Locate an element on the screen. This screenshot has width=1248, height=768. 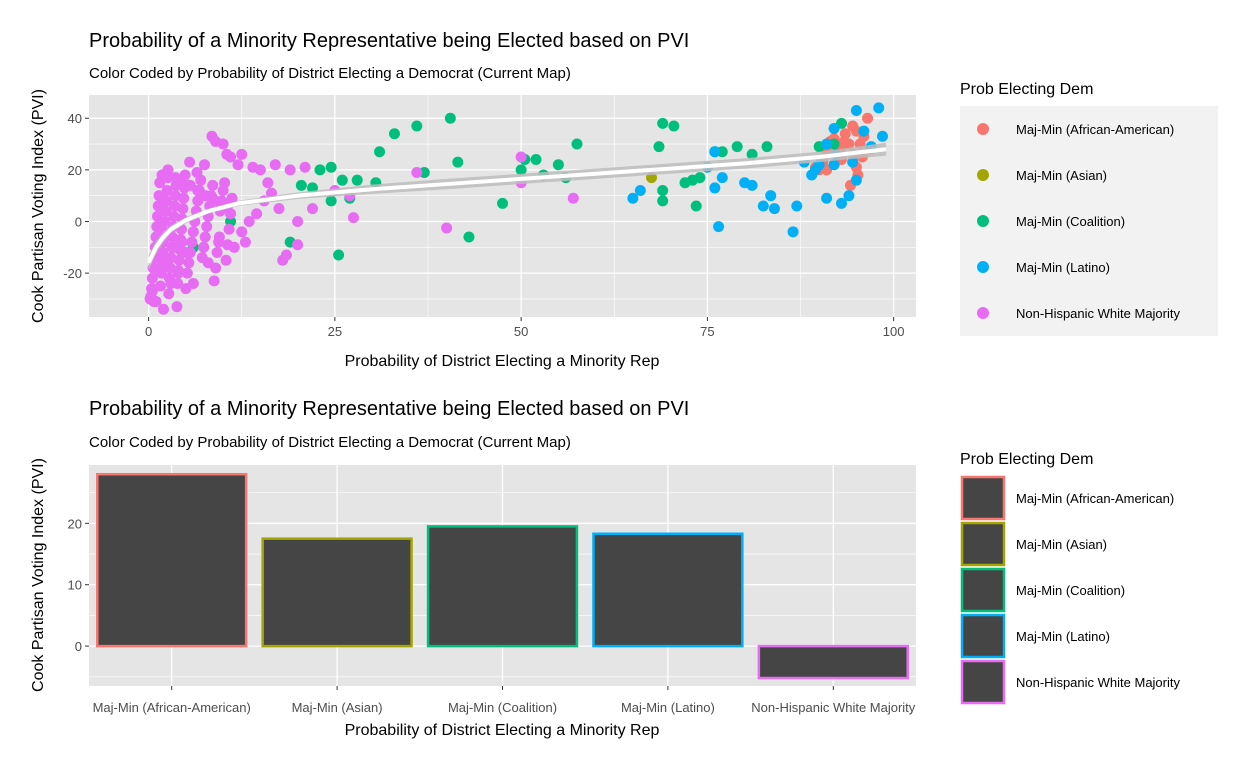
scatter-legend-label: Maj-Min (Asian) is located at coordinates (1061, 175).